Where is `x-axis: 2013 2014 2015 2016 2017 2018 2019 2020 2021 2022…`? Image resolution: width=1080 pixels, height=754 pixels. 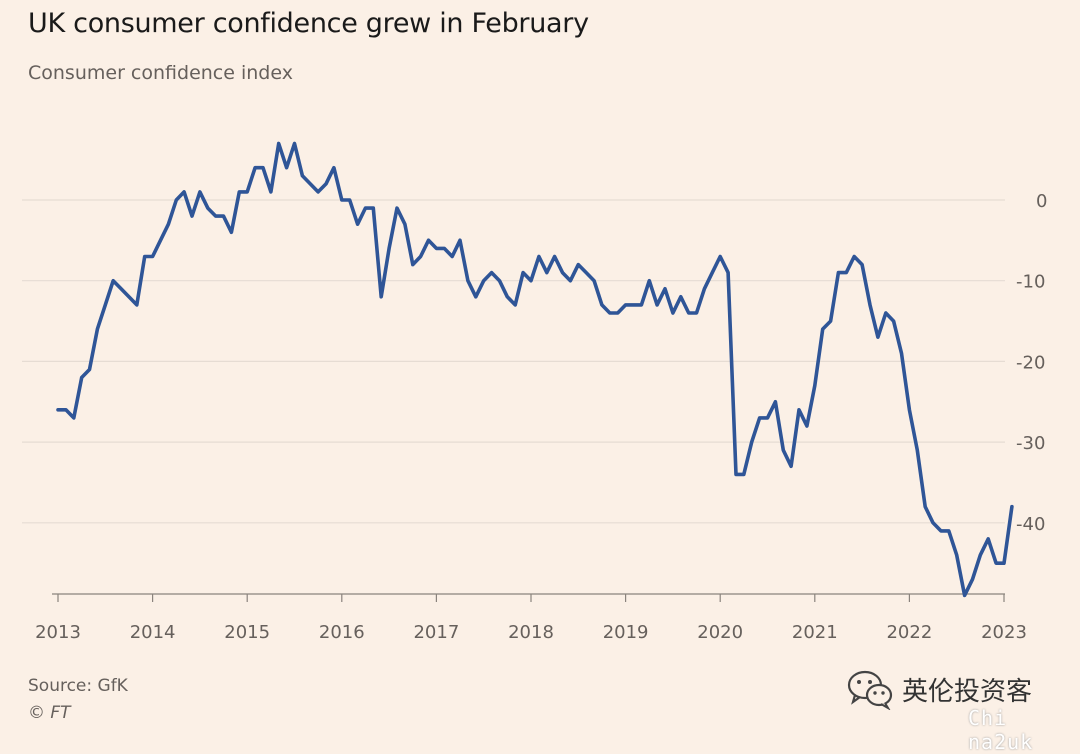
x-axis: 2013 2014 2015 2016 2017 2018 2019 2020 2021 2022… is located at coordinates (531, 618).